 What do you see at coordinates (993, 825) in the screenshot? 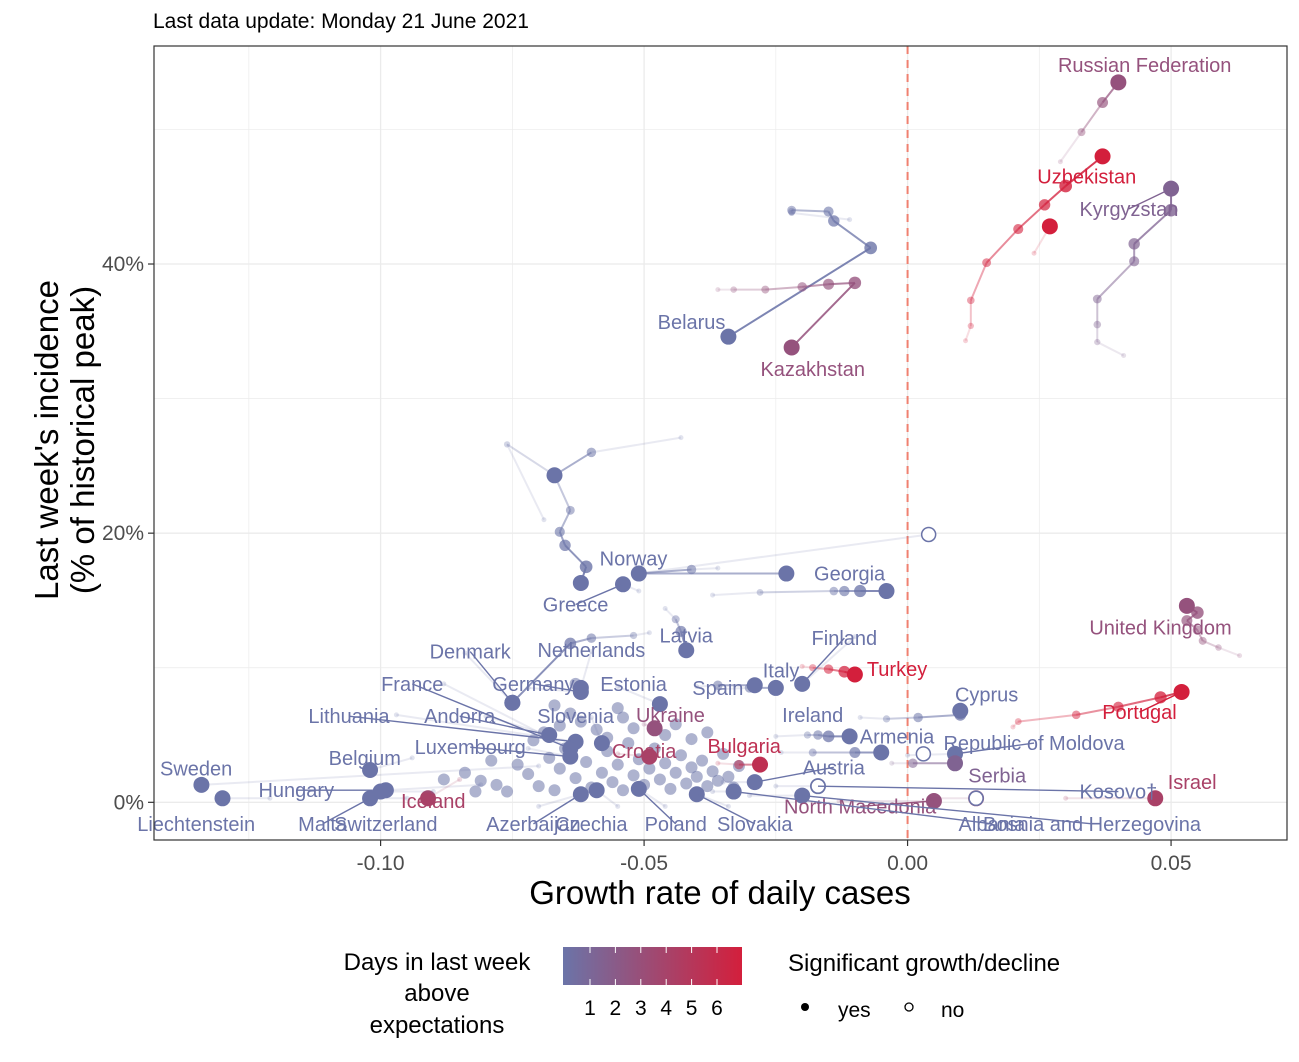
I see `country-label: Albania` at bounding box center [993, 825].